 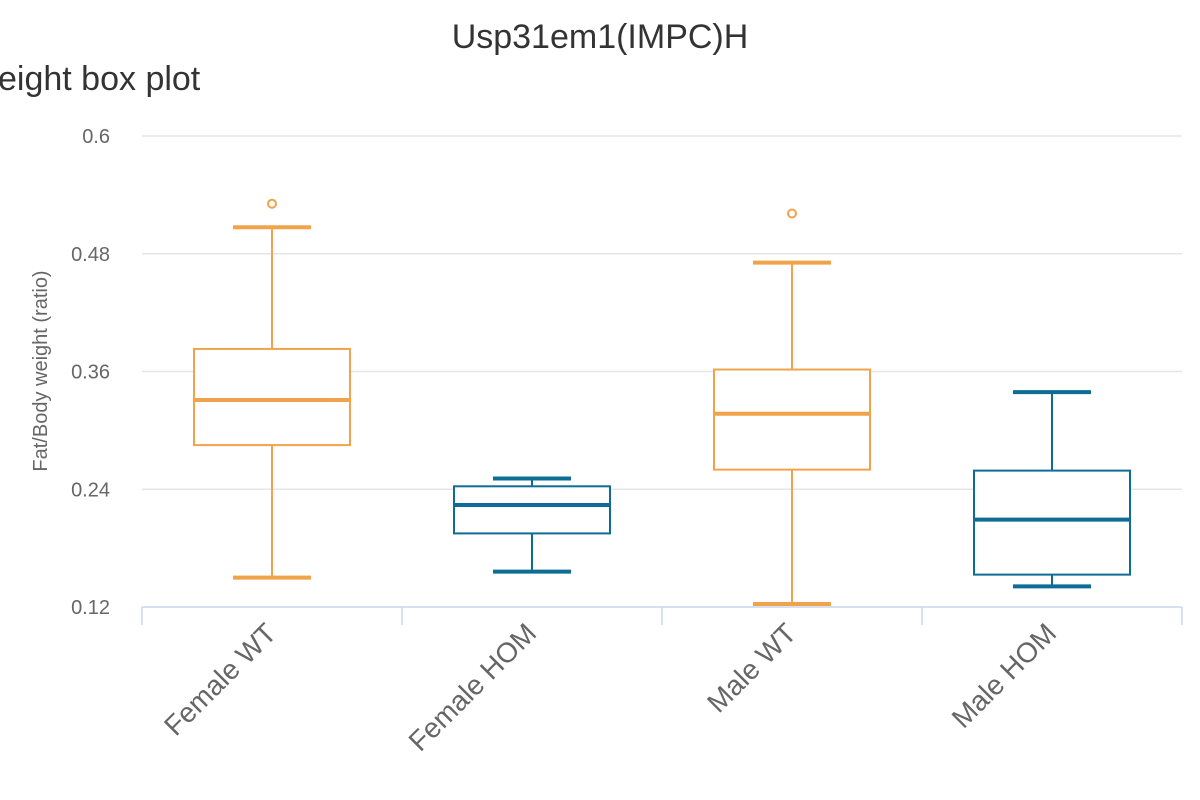 I want to click on box-male-wt, so click(x=792, y=407).